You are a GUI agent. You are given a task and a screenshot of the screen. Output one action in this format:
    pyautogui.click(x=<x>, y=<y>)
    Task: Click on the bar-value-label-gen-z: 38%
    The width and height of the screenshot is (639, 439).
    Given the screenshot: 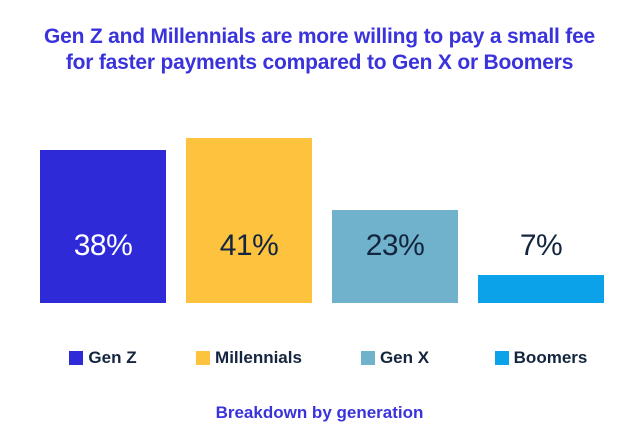 What is the action you would take?
    pyautogui.click(x=103, y=245)
    